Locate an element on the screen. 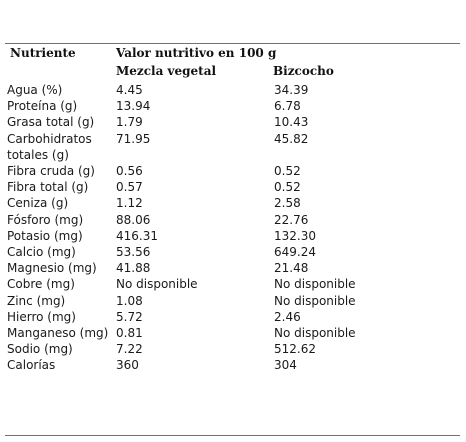  table-top-rule is located at coordinates (232, 43).